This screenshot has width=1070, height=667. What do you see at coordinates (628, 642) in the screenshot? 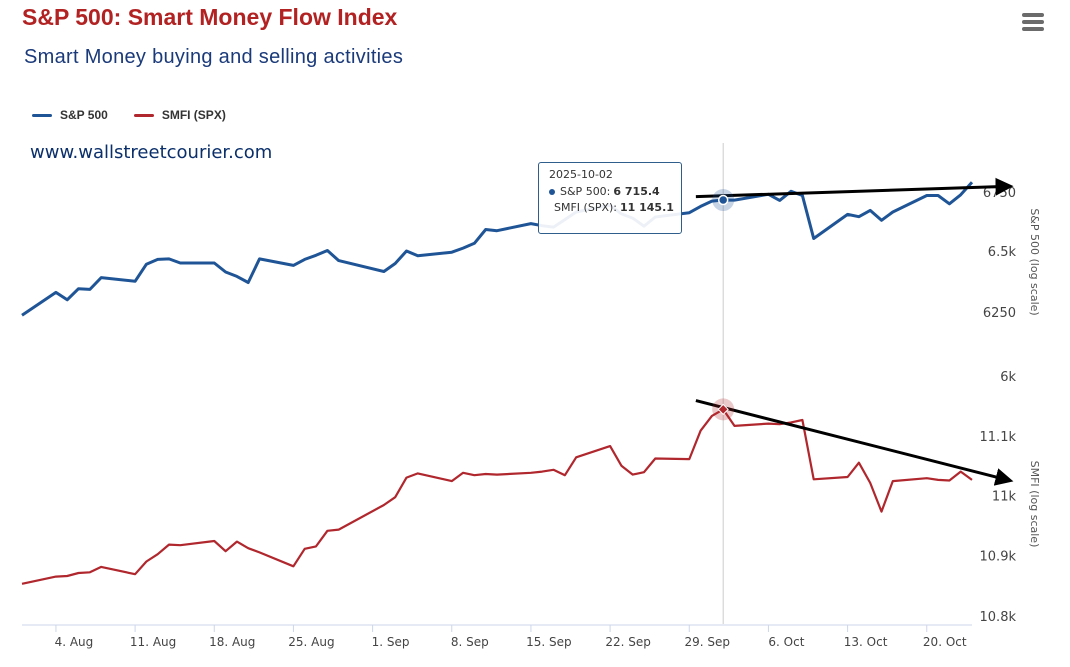
I see `x-tick-label: 22. Sep` at bounding box center [628, 642].